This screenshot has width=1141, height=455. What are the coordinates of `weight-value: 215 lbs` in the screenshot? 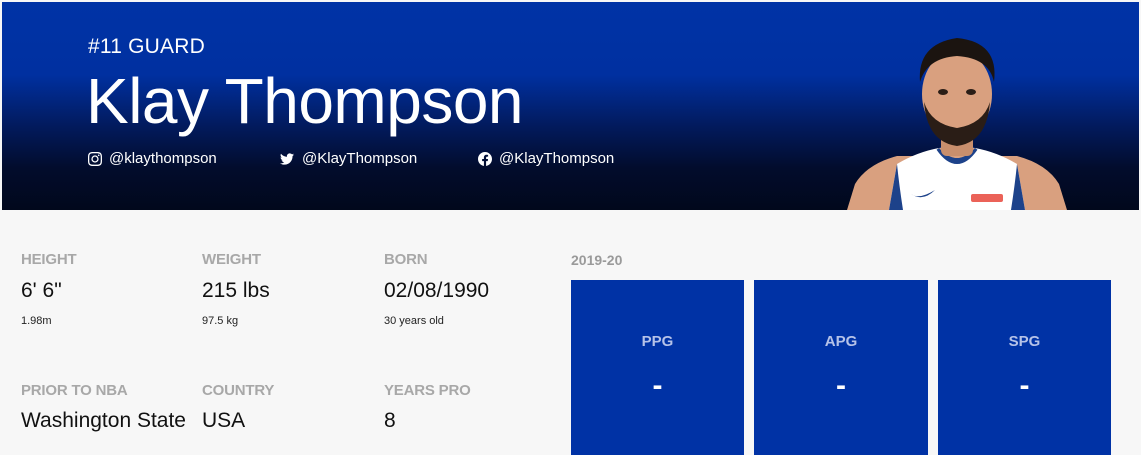 It's located at (236, 290).